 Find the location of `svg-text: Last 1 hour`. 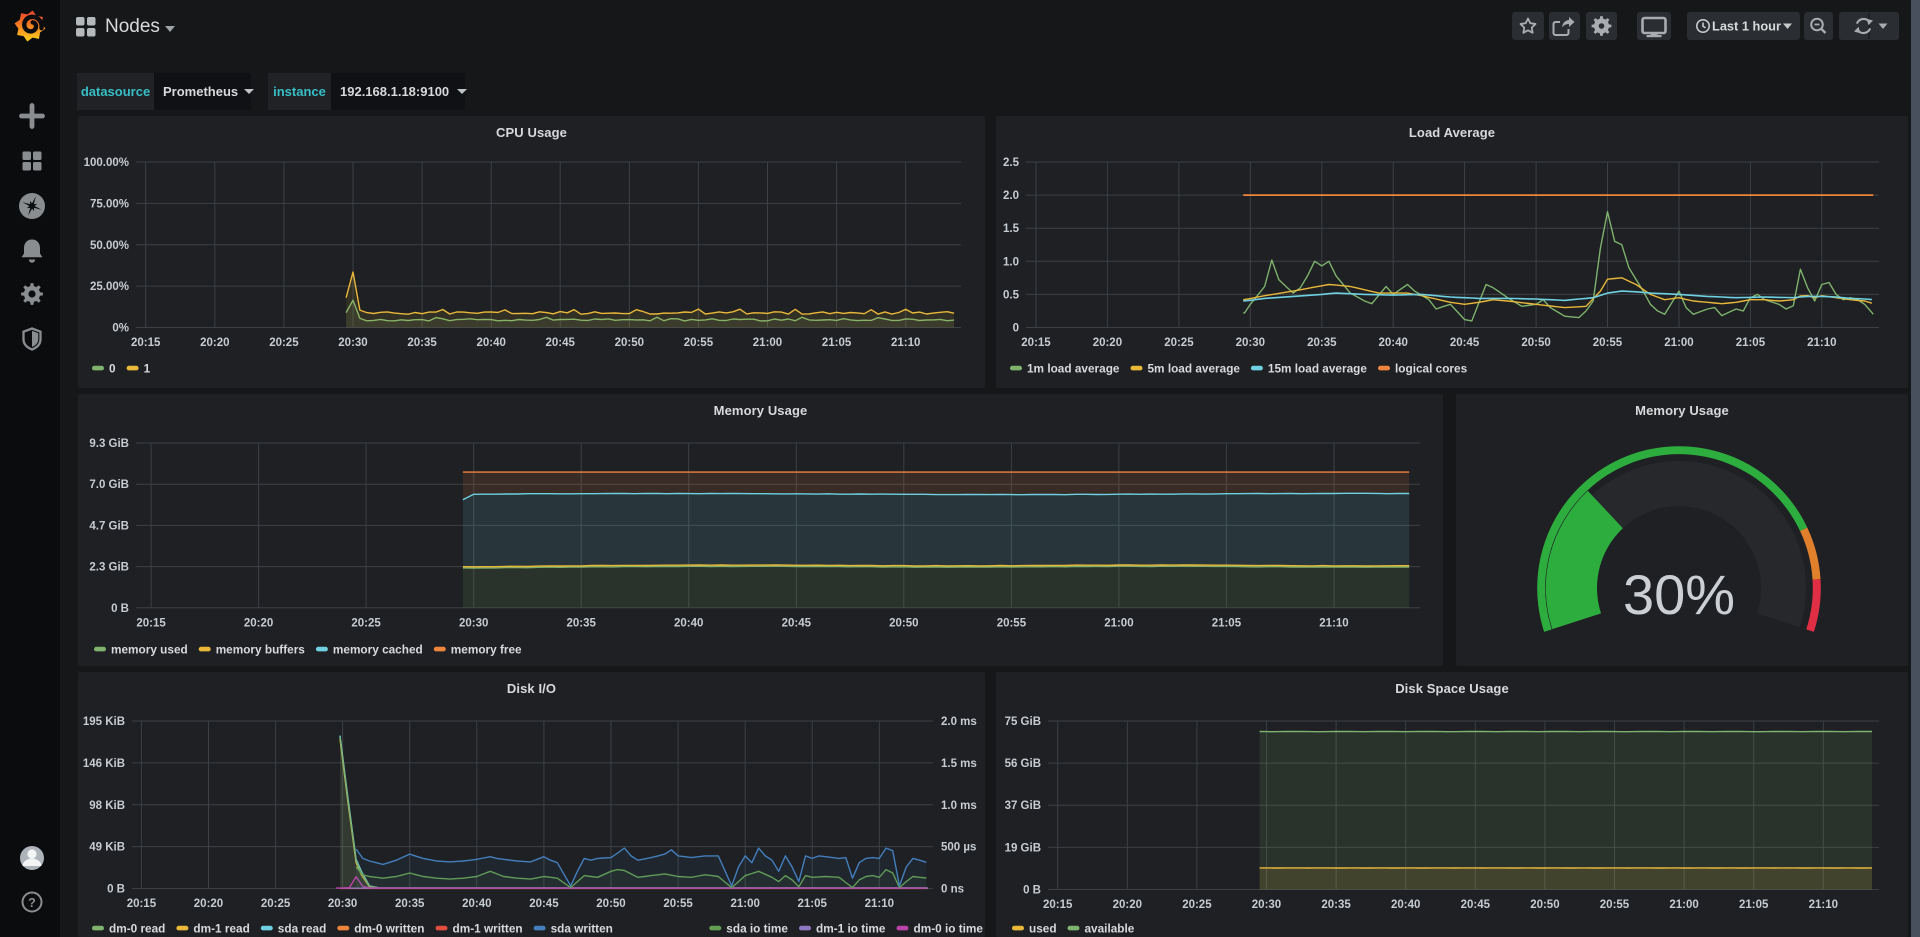

svg-text: Last 1 hour is located at coordinates (1746, 26).